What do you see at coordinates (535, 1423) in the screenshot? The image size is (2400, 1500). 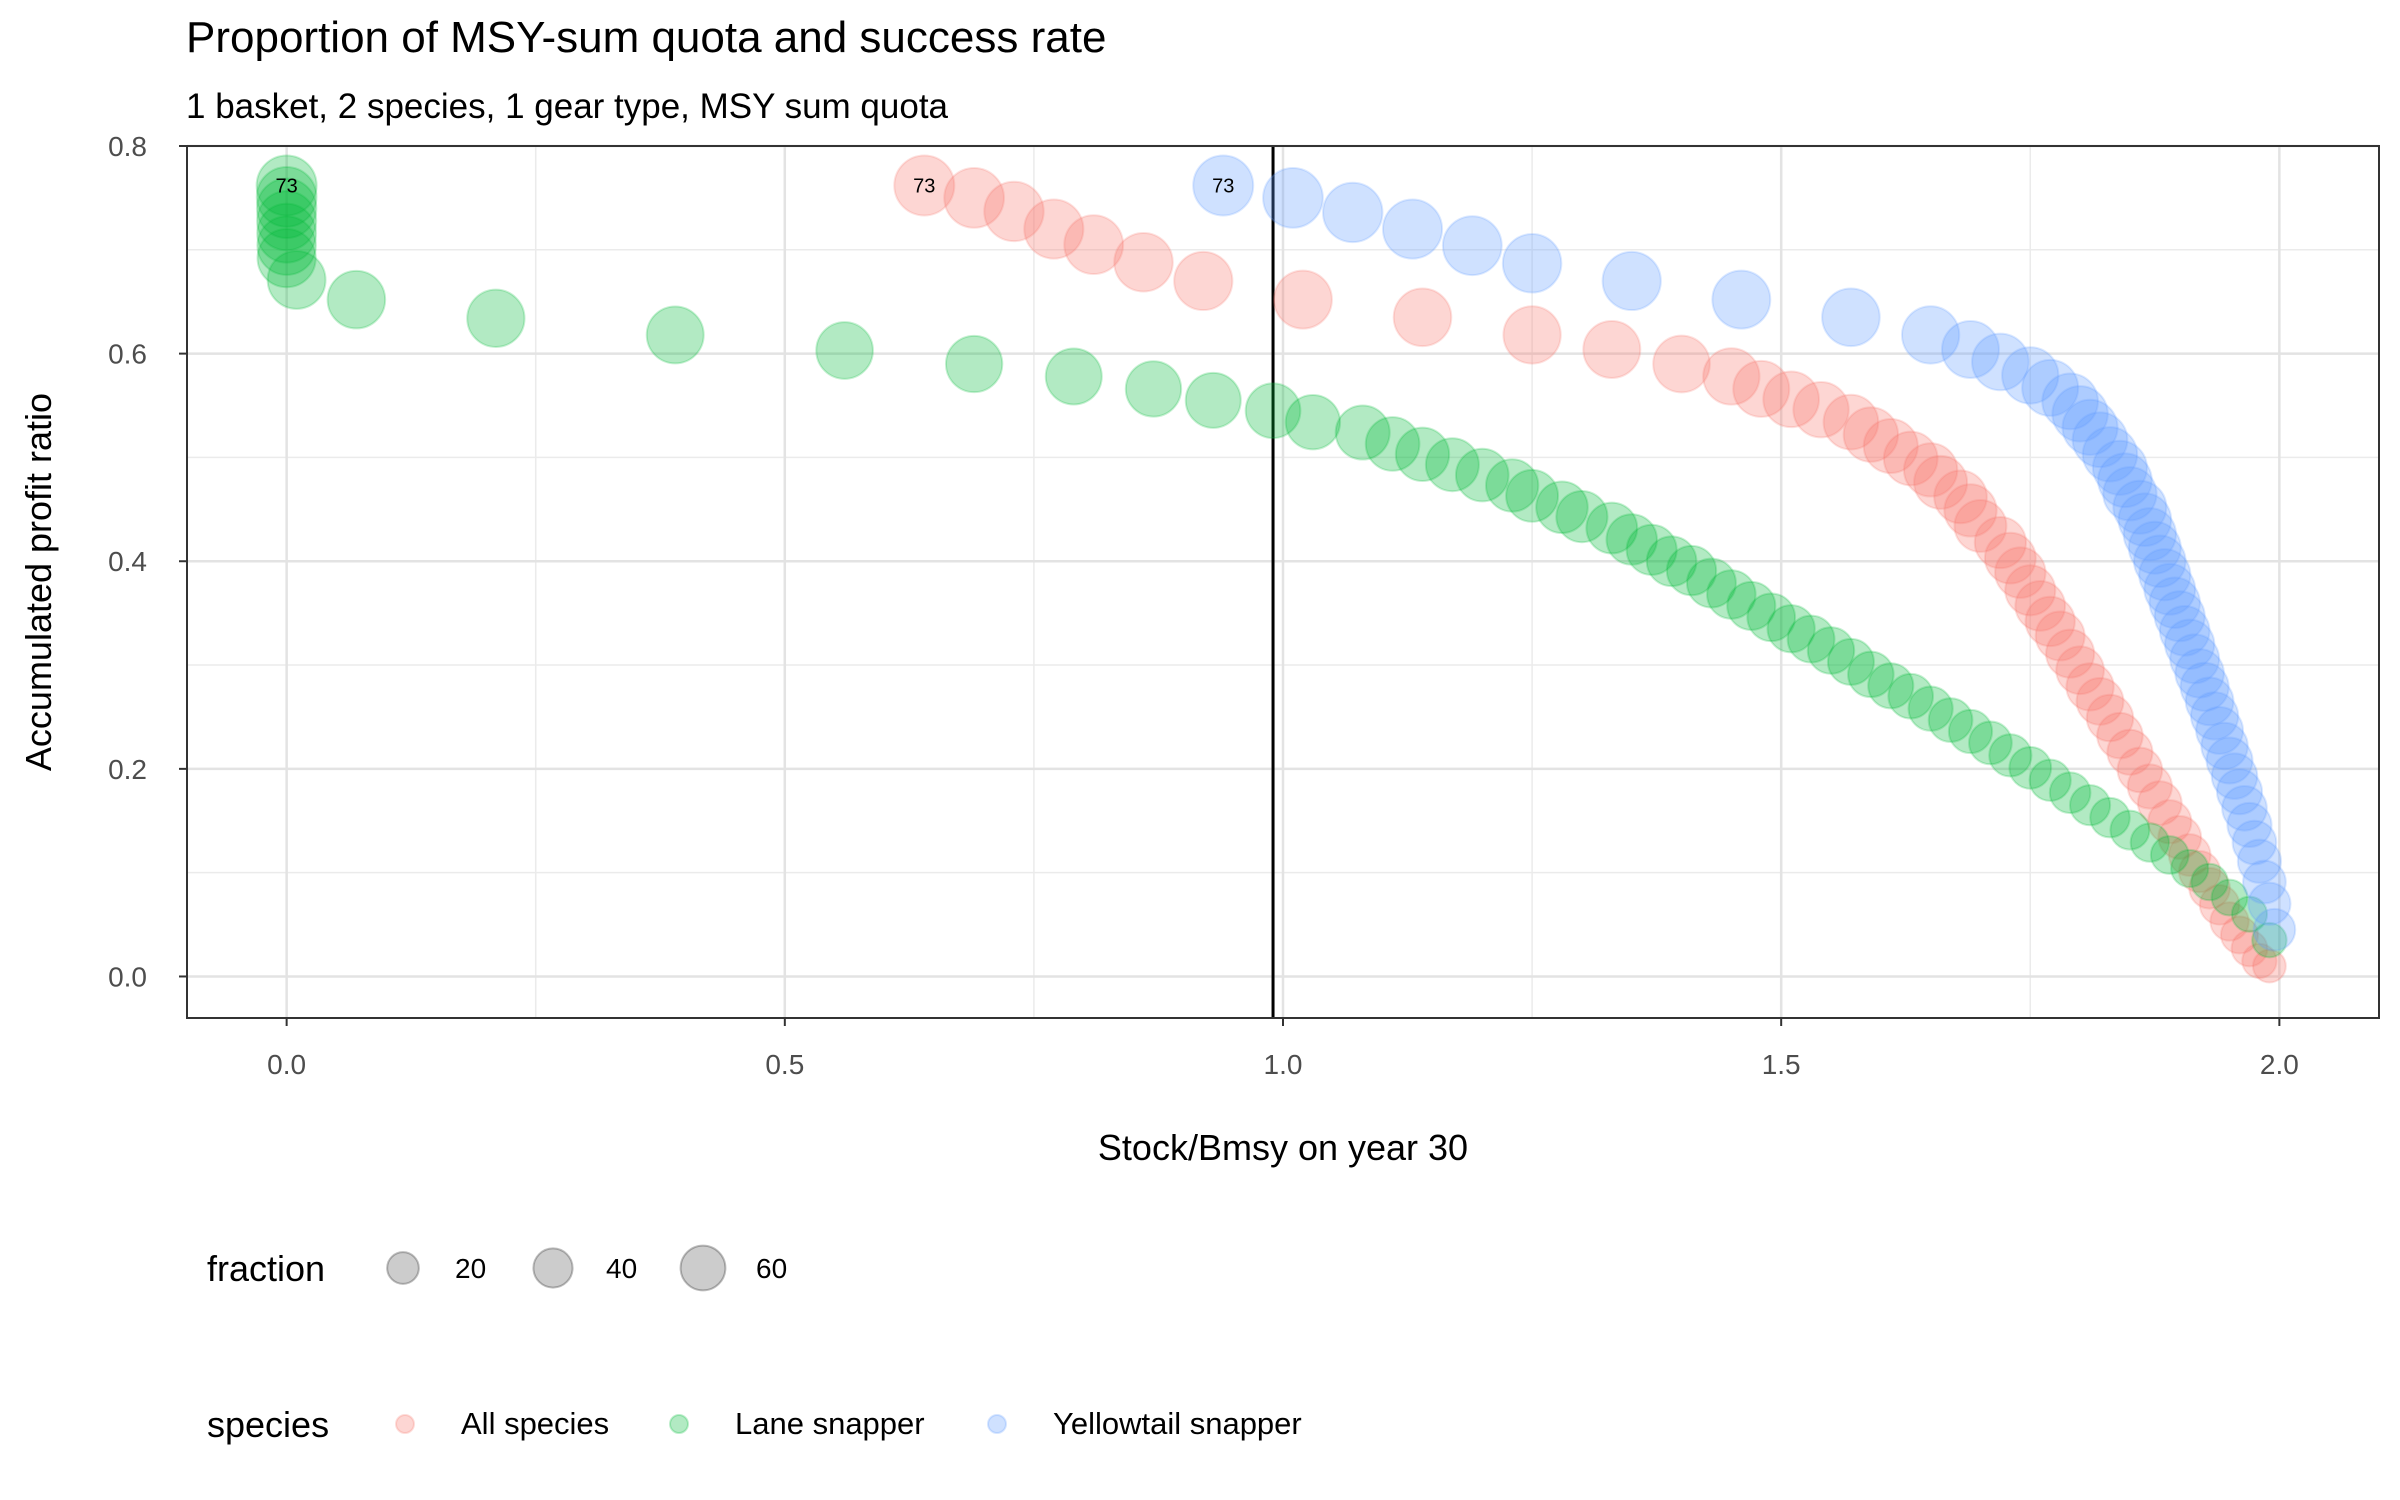 I see `species-legend-label: All species` at bounding box center [535, 1423].